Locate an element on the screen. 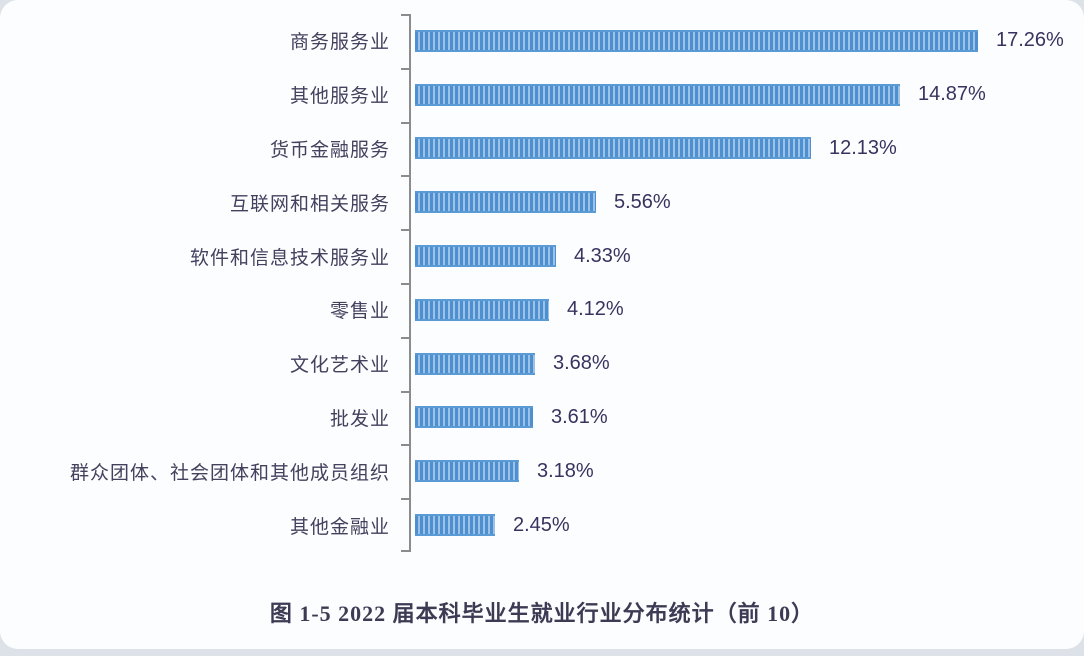 The image size is (1084, 656). category-label: 商务服务业 is located at coordinates (339, 43).